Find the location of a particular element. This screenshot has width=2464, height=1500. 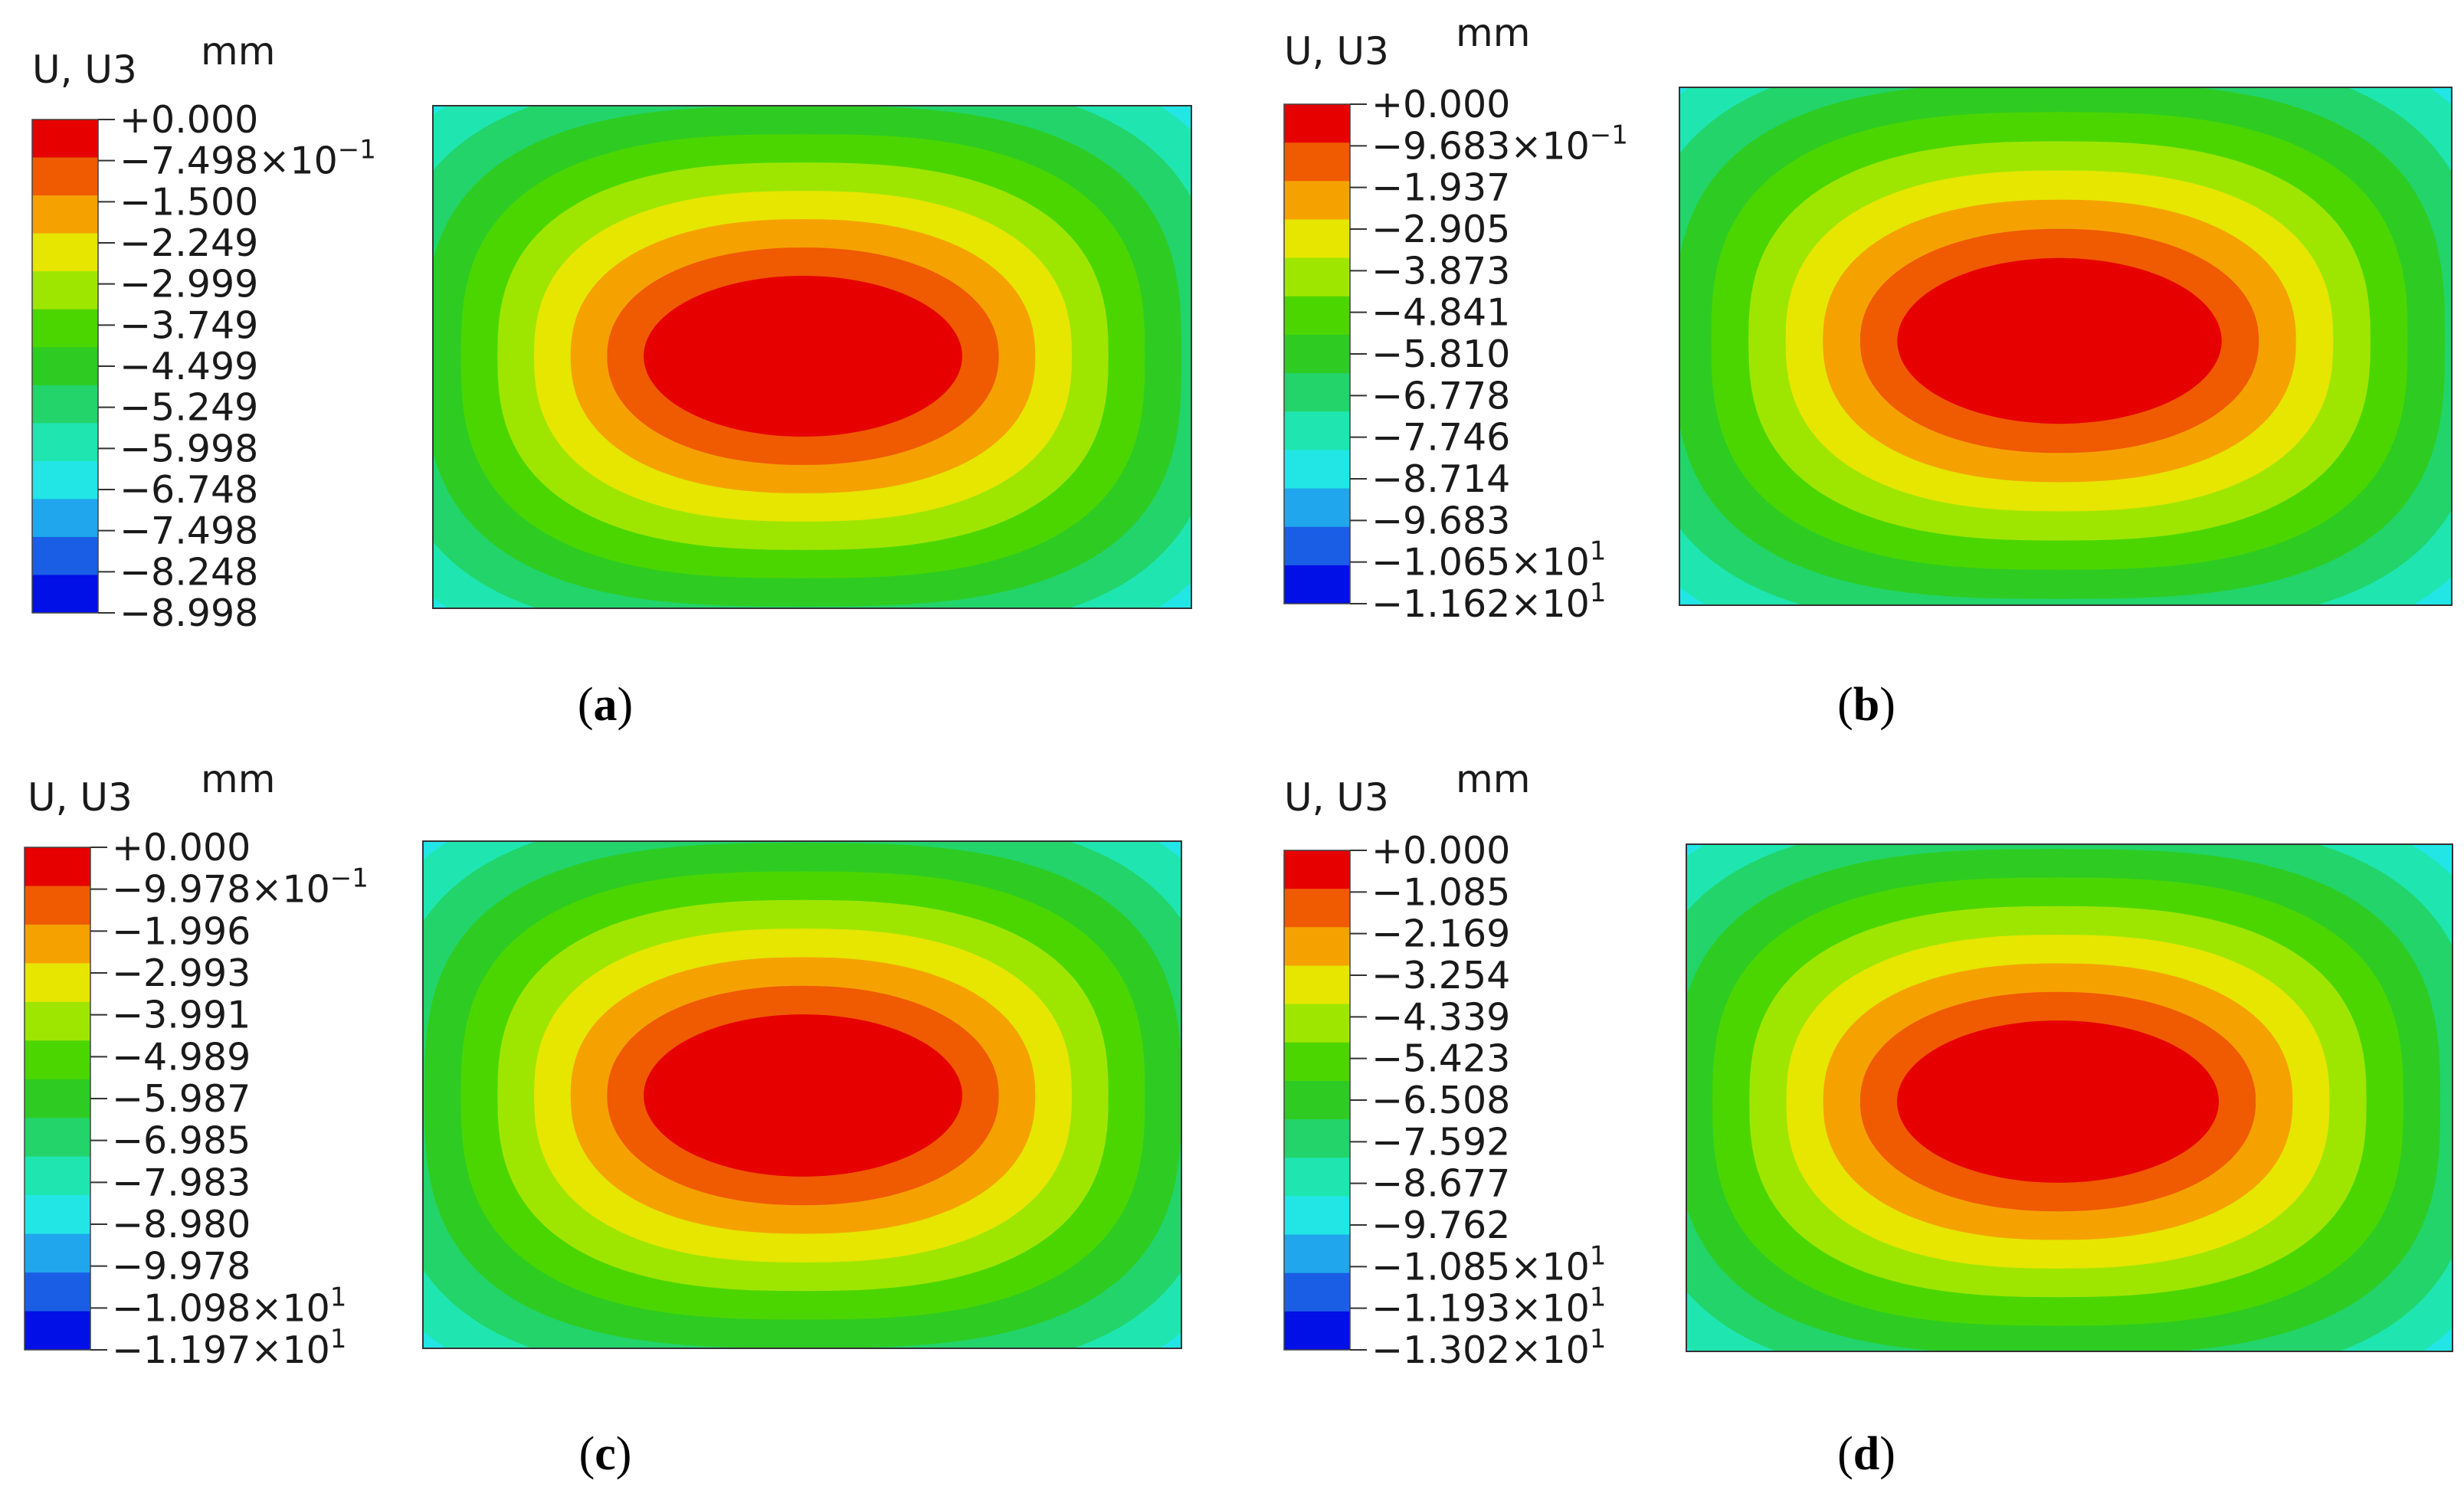

tick-label: −9.683 is located at coordinates (1440, 520).